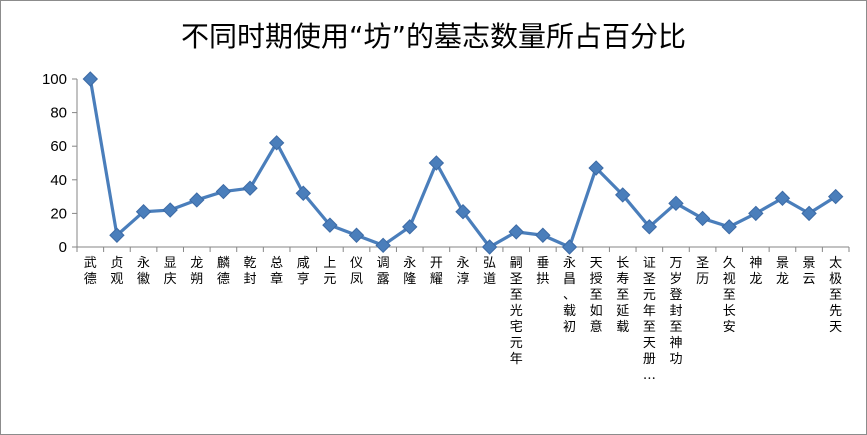 Image resolution: width=867 pixels, height=435 pixels. I want to click on x-tick-label: 久视至长安, so click(729, 295).